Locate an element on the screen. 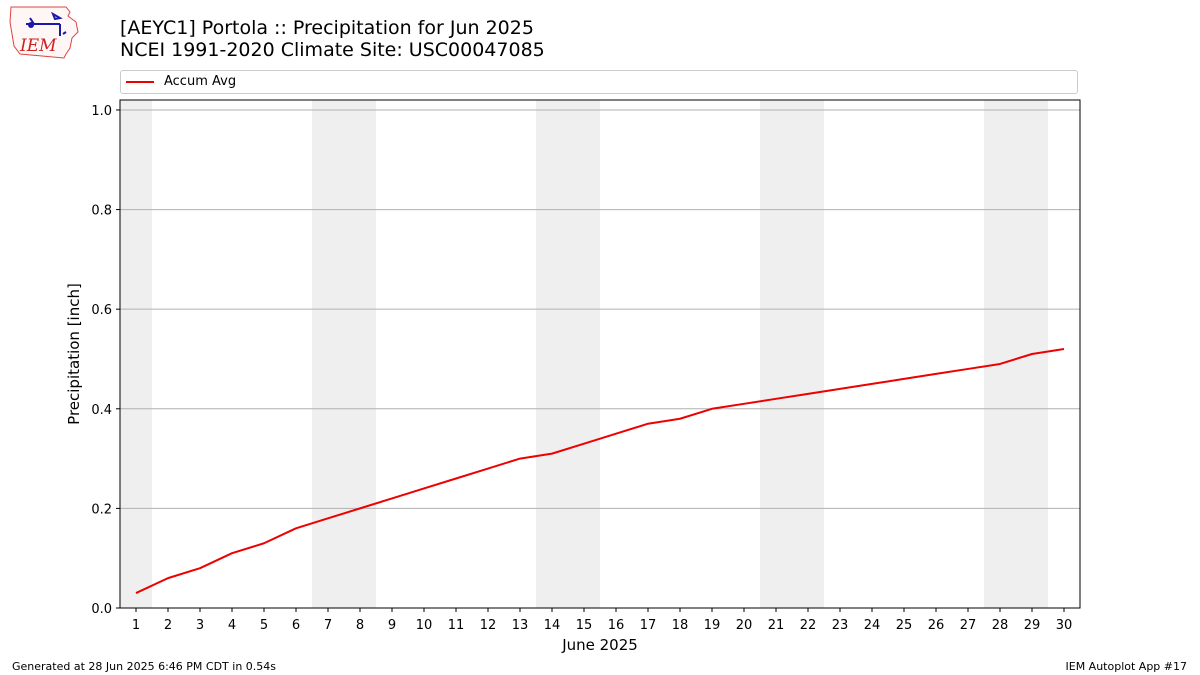 The image size is (1200, 675). x-tick-label-9: 9 is located at coordinates (392, 625).